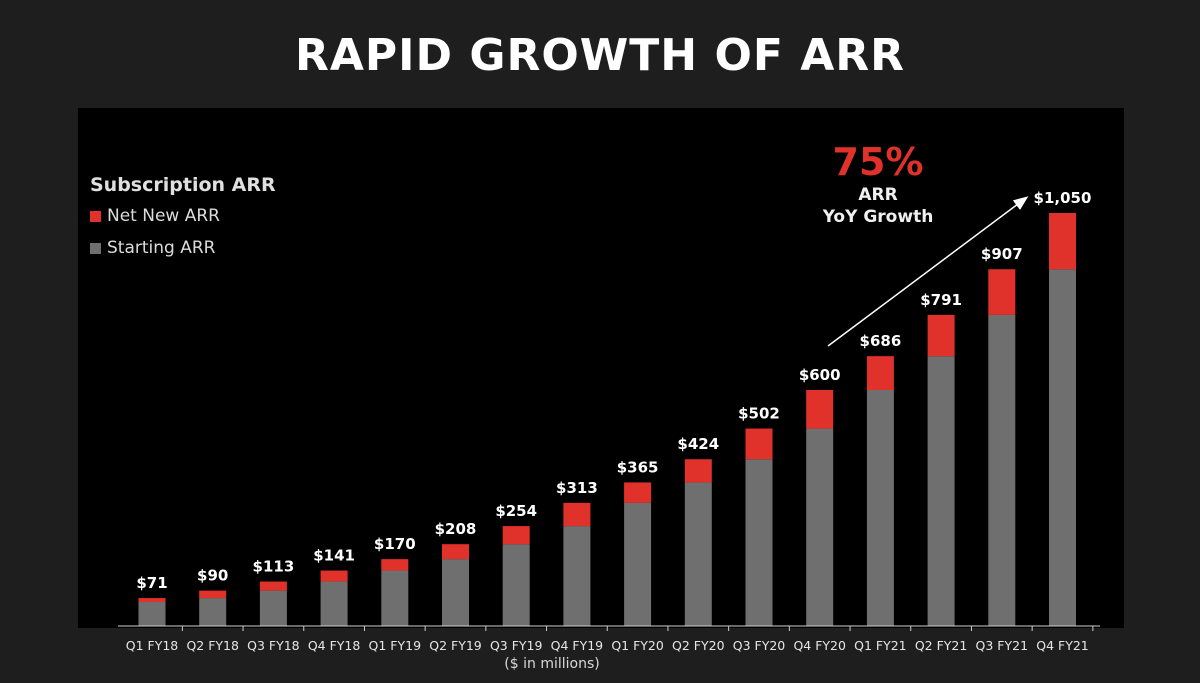 The width and height of the screenshot is (1200, 683). What do you see at coordinates (577, 488) in the screenshot?
I see `bar-total-label: $313` at bounding box center [577, 488].